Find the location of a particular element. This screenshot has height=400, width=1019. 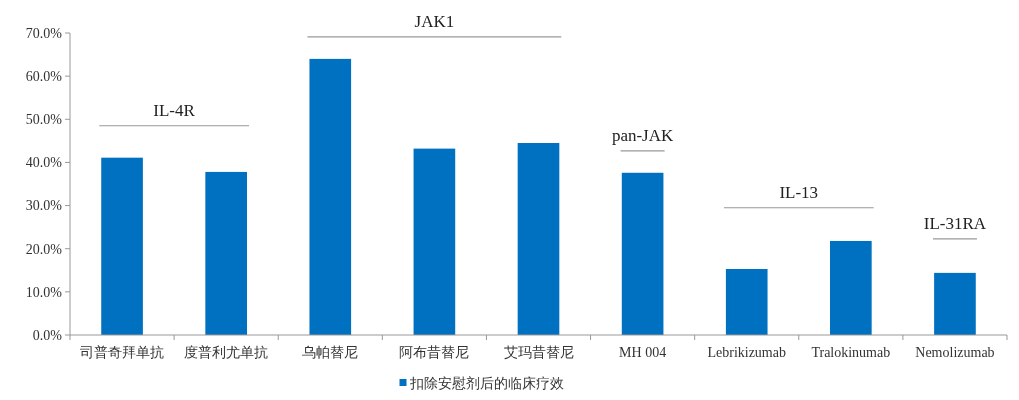

x-tick-label: 度普利尤单抗 is located at coordinates (226, 352).